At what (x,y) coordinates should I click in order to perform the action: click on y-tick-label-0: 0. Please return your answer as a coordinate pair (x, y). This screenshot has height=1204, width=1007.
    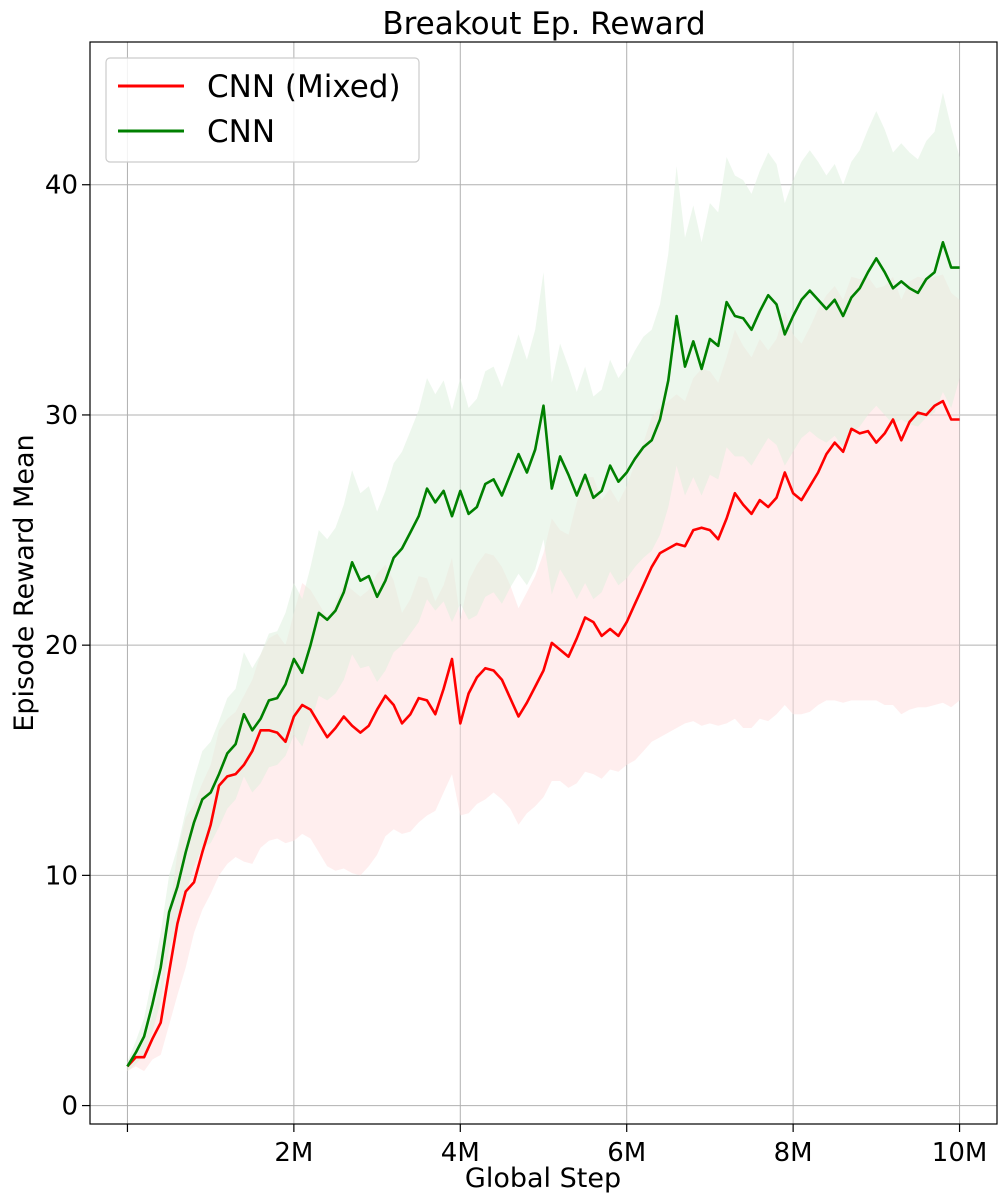
    Looking at the image, I should click on (69, 1107).